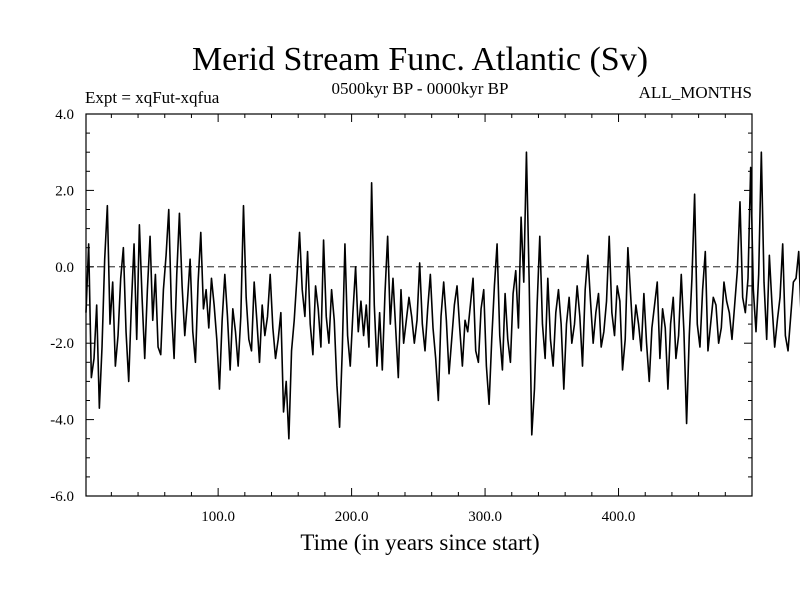 The height and width of the screenshot is (600, 800). What do you see at coordinates (62, 306) in the screenshot?
I see `y-tick-labels: 4.0 2.0 0.0 -2.0 -4.0 -6.0` at bounding box center [62, 306].